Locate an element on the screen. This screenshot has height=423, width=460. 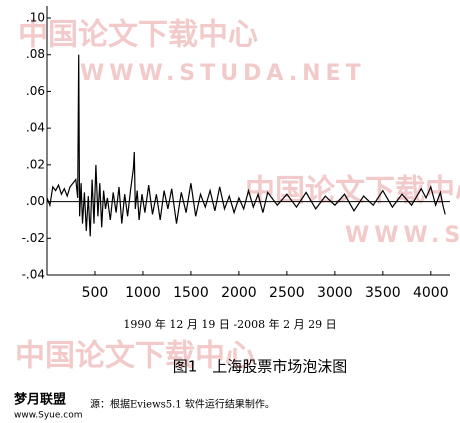
y-tick-label: .08 is located at coordinates (35, 54).